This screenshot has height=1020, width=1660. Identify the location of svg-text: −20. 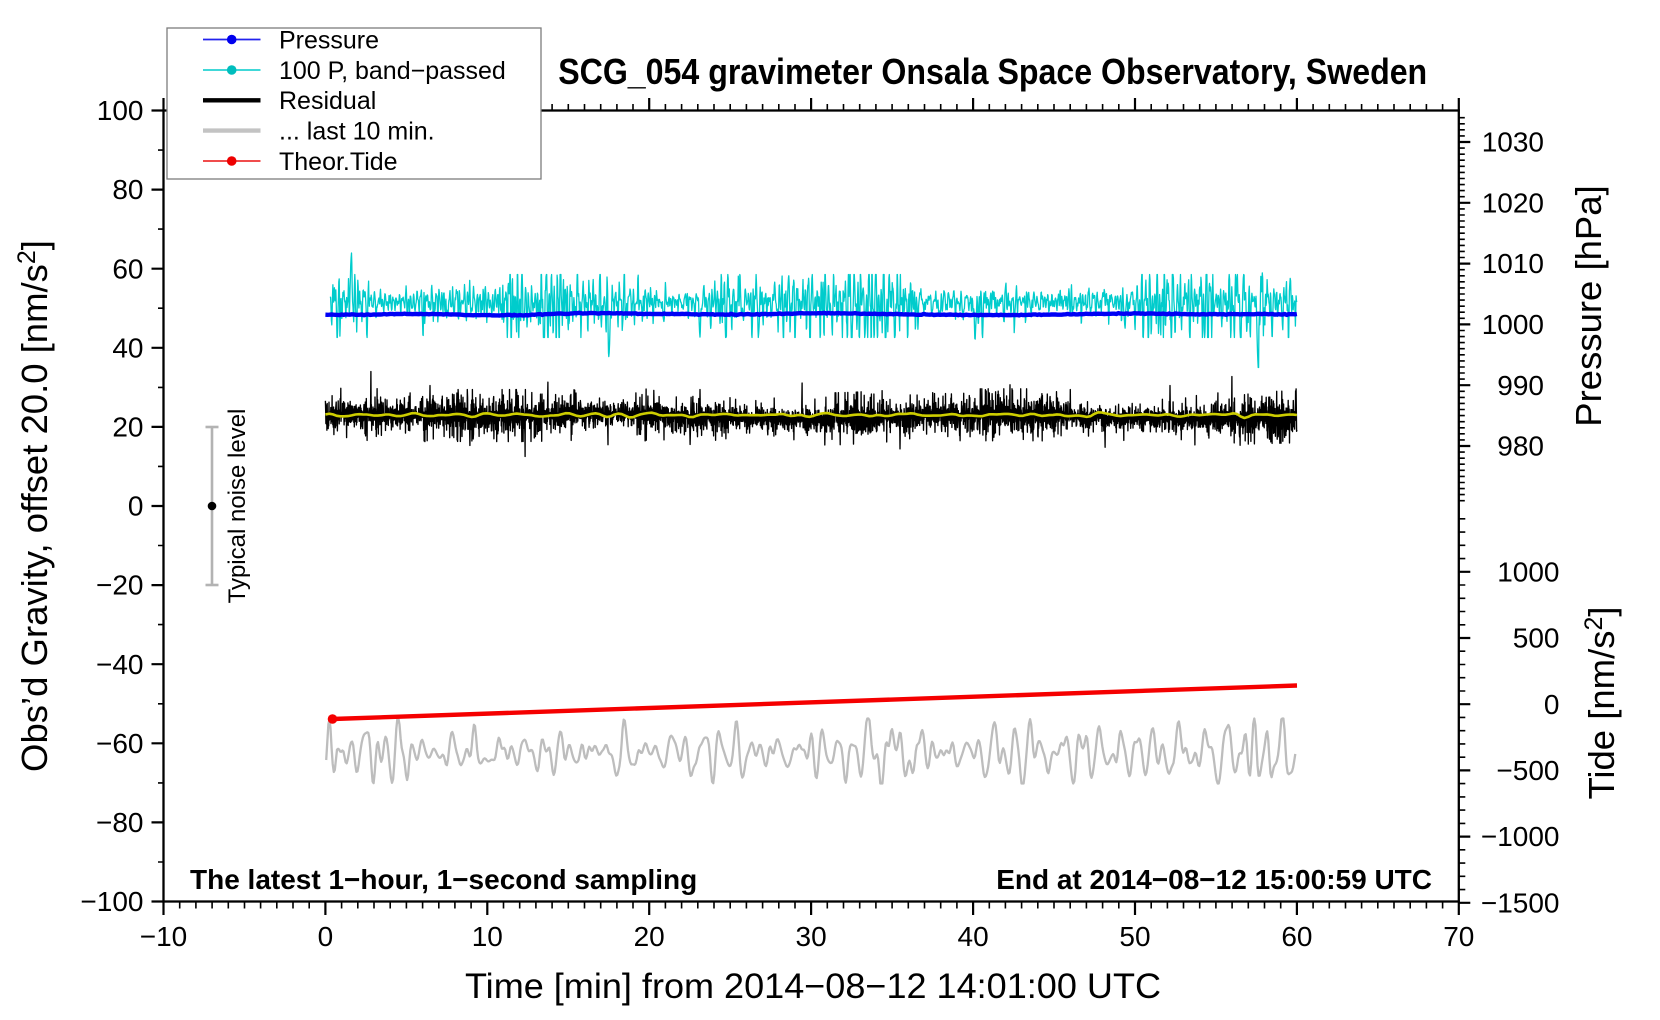
(120, 585).